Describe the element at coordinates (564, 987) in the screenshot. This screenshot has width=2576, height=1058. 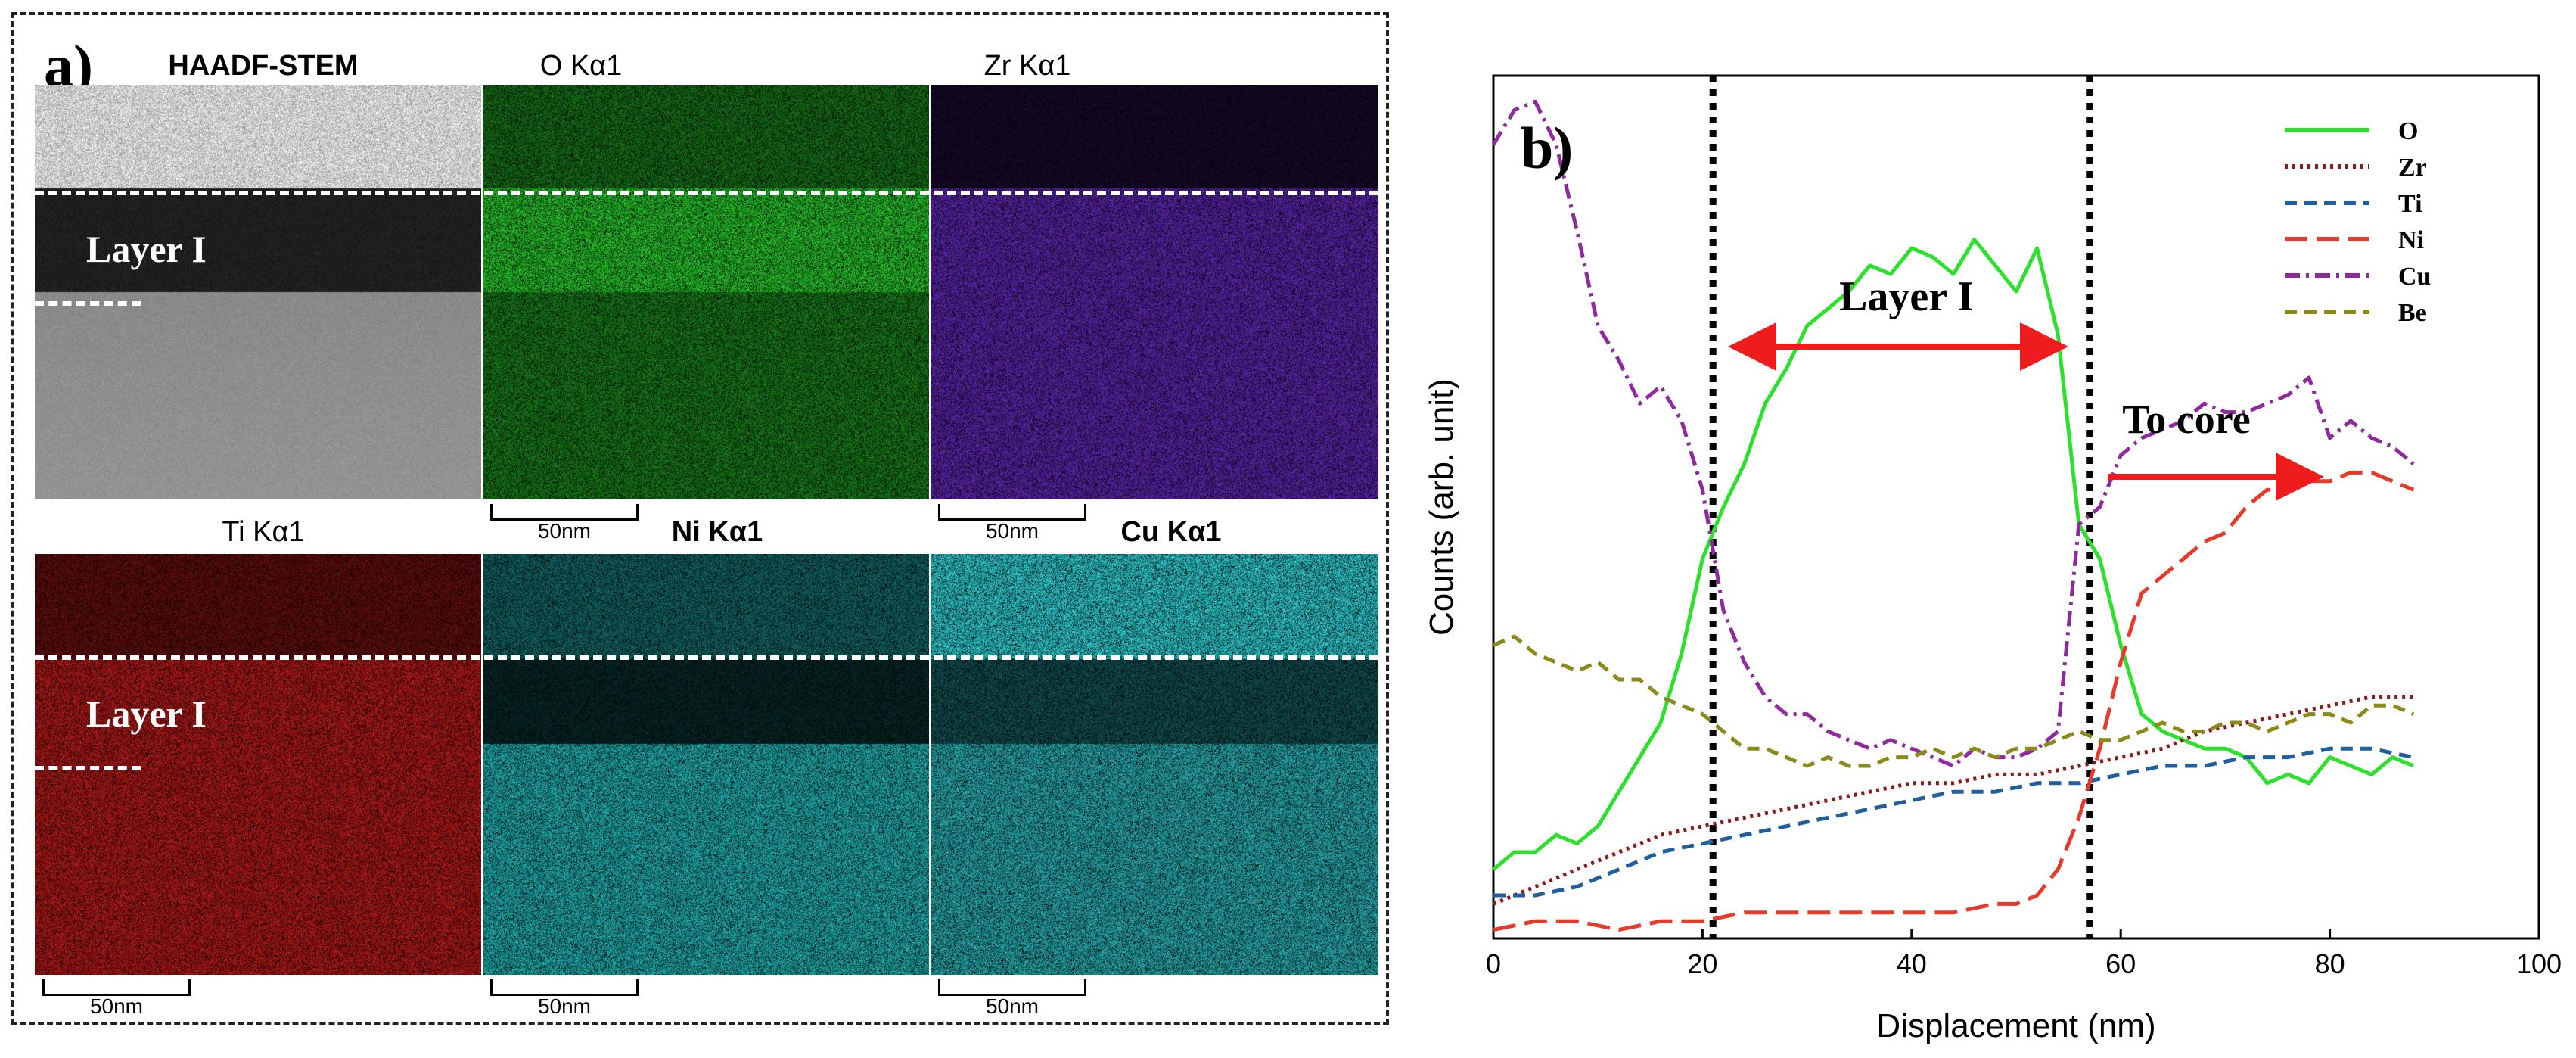
I see `scalebar-ni` at that location.